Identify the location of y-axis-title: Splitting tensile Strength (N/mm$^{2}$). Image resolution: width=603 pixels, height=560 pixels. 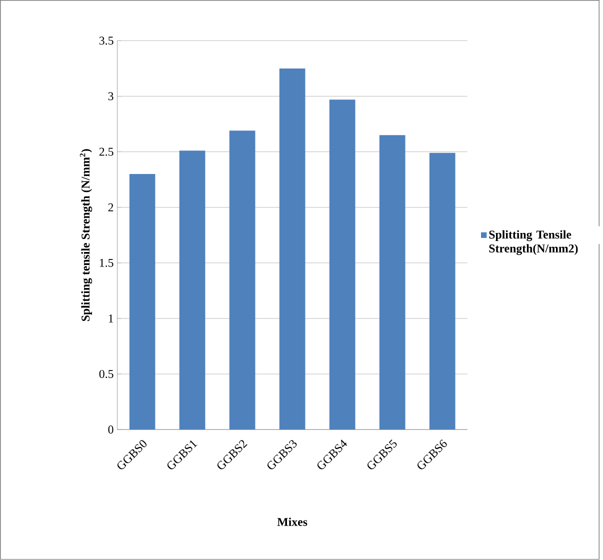
(86, 235).